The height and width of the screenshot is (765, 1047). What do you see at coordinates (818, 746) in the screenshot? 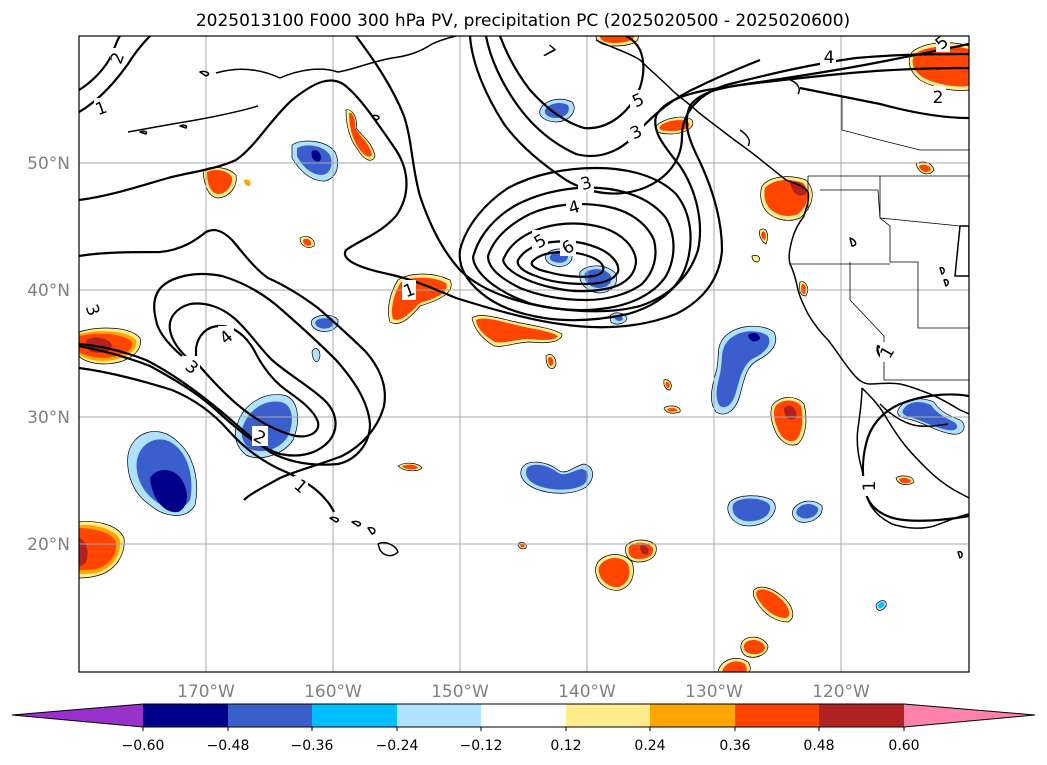
I see `colorbar-tick-label: 0.48` at bounding box center [818, 746].